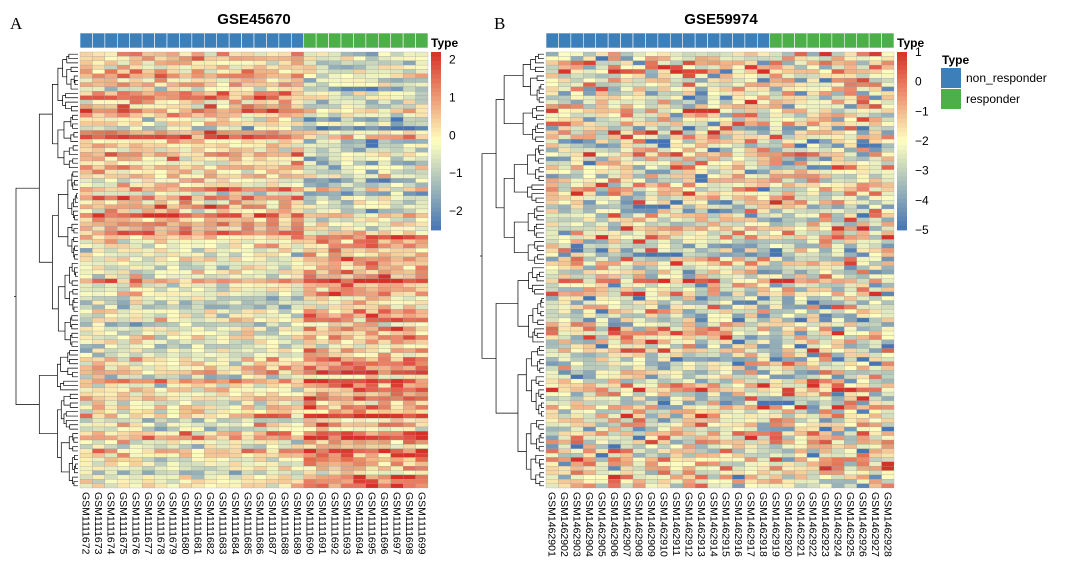 Image resolution: width=1073 pixels, height=588 pixels. I want to click on colorbar-segment, so click(436, 103).